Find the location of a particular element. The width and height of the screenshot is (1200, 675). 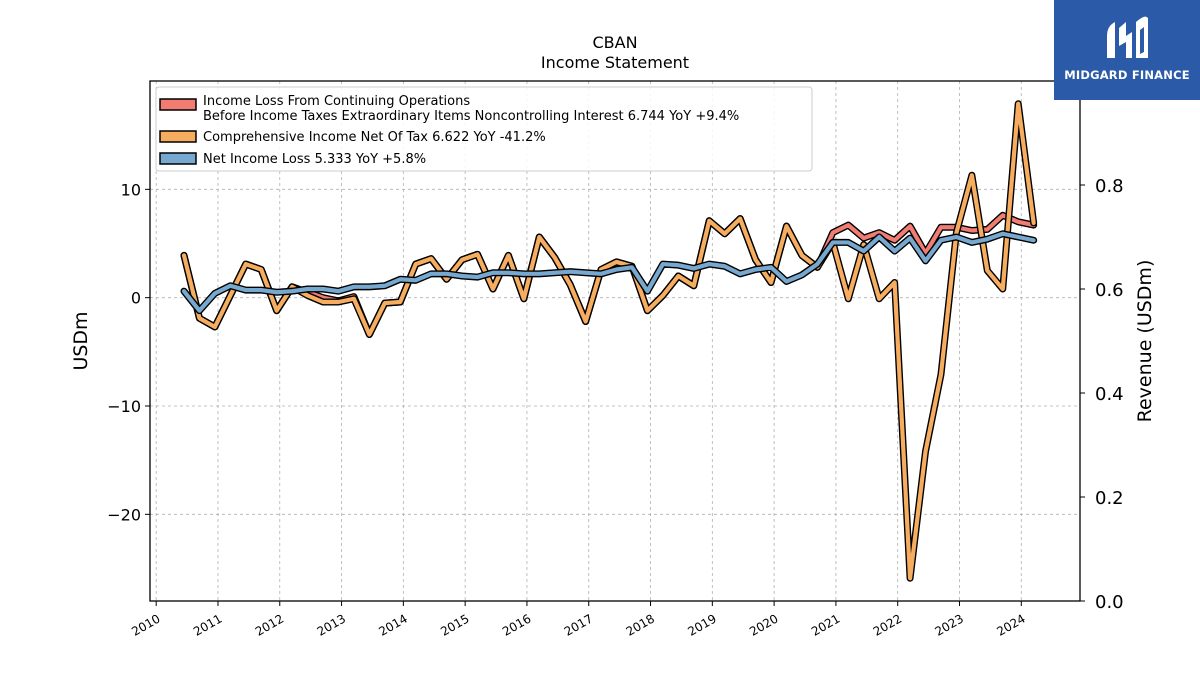

y-axis-label-left: USDm is located at coordinates (81, 340).